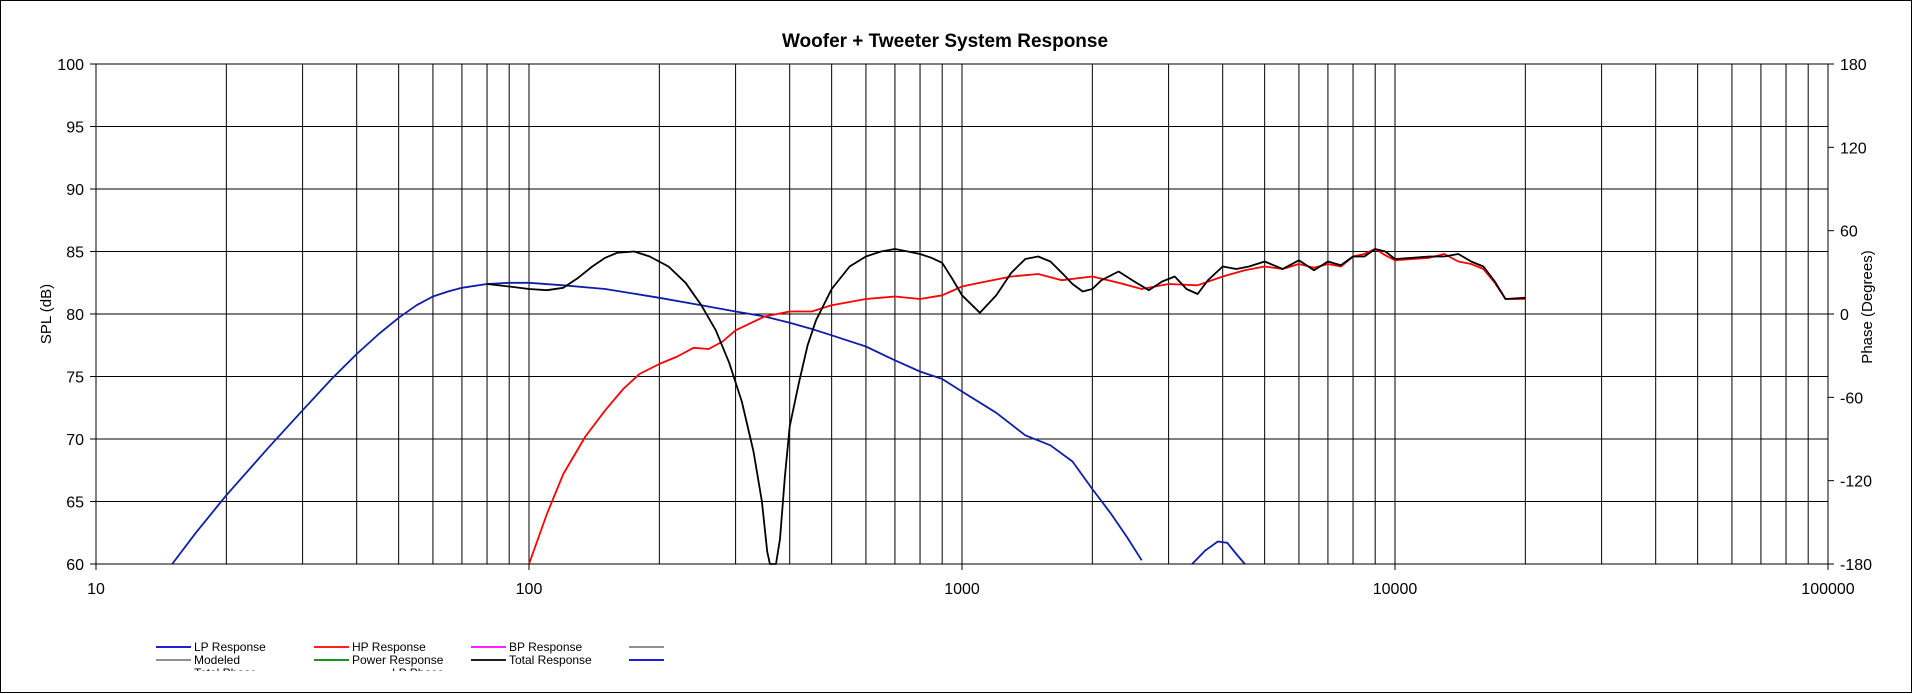 The width and height of the screenshot is (1912, 694). Describe the element at coordinates (46, 314) in the screenshot. I see `y-axis-title: SPL (dB)` at that location.